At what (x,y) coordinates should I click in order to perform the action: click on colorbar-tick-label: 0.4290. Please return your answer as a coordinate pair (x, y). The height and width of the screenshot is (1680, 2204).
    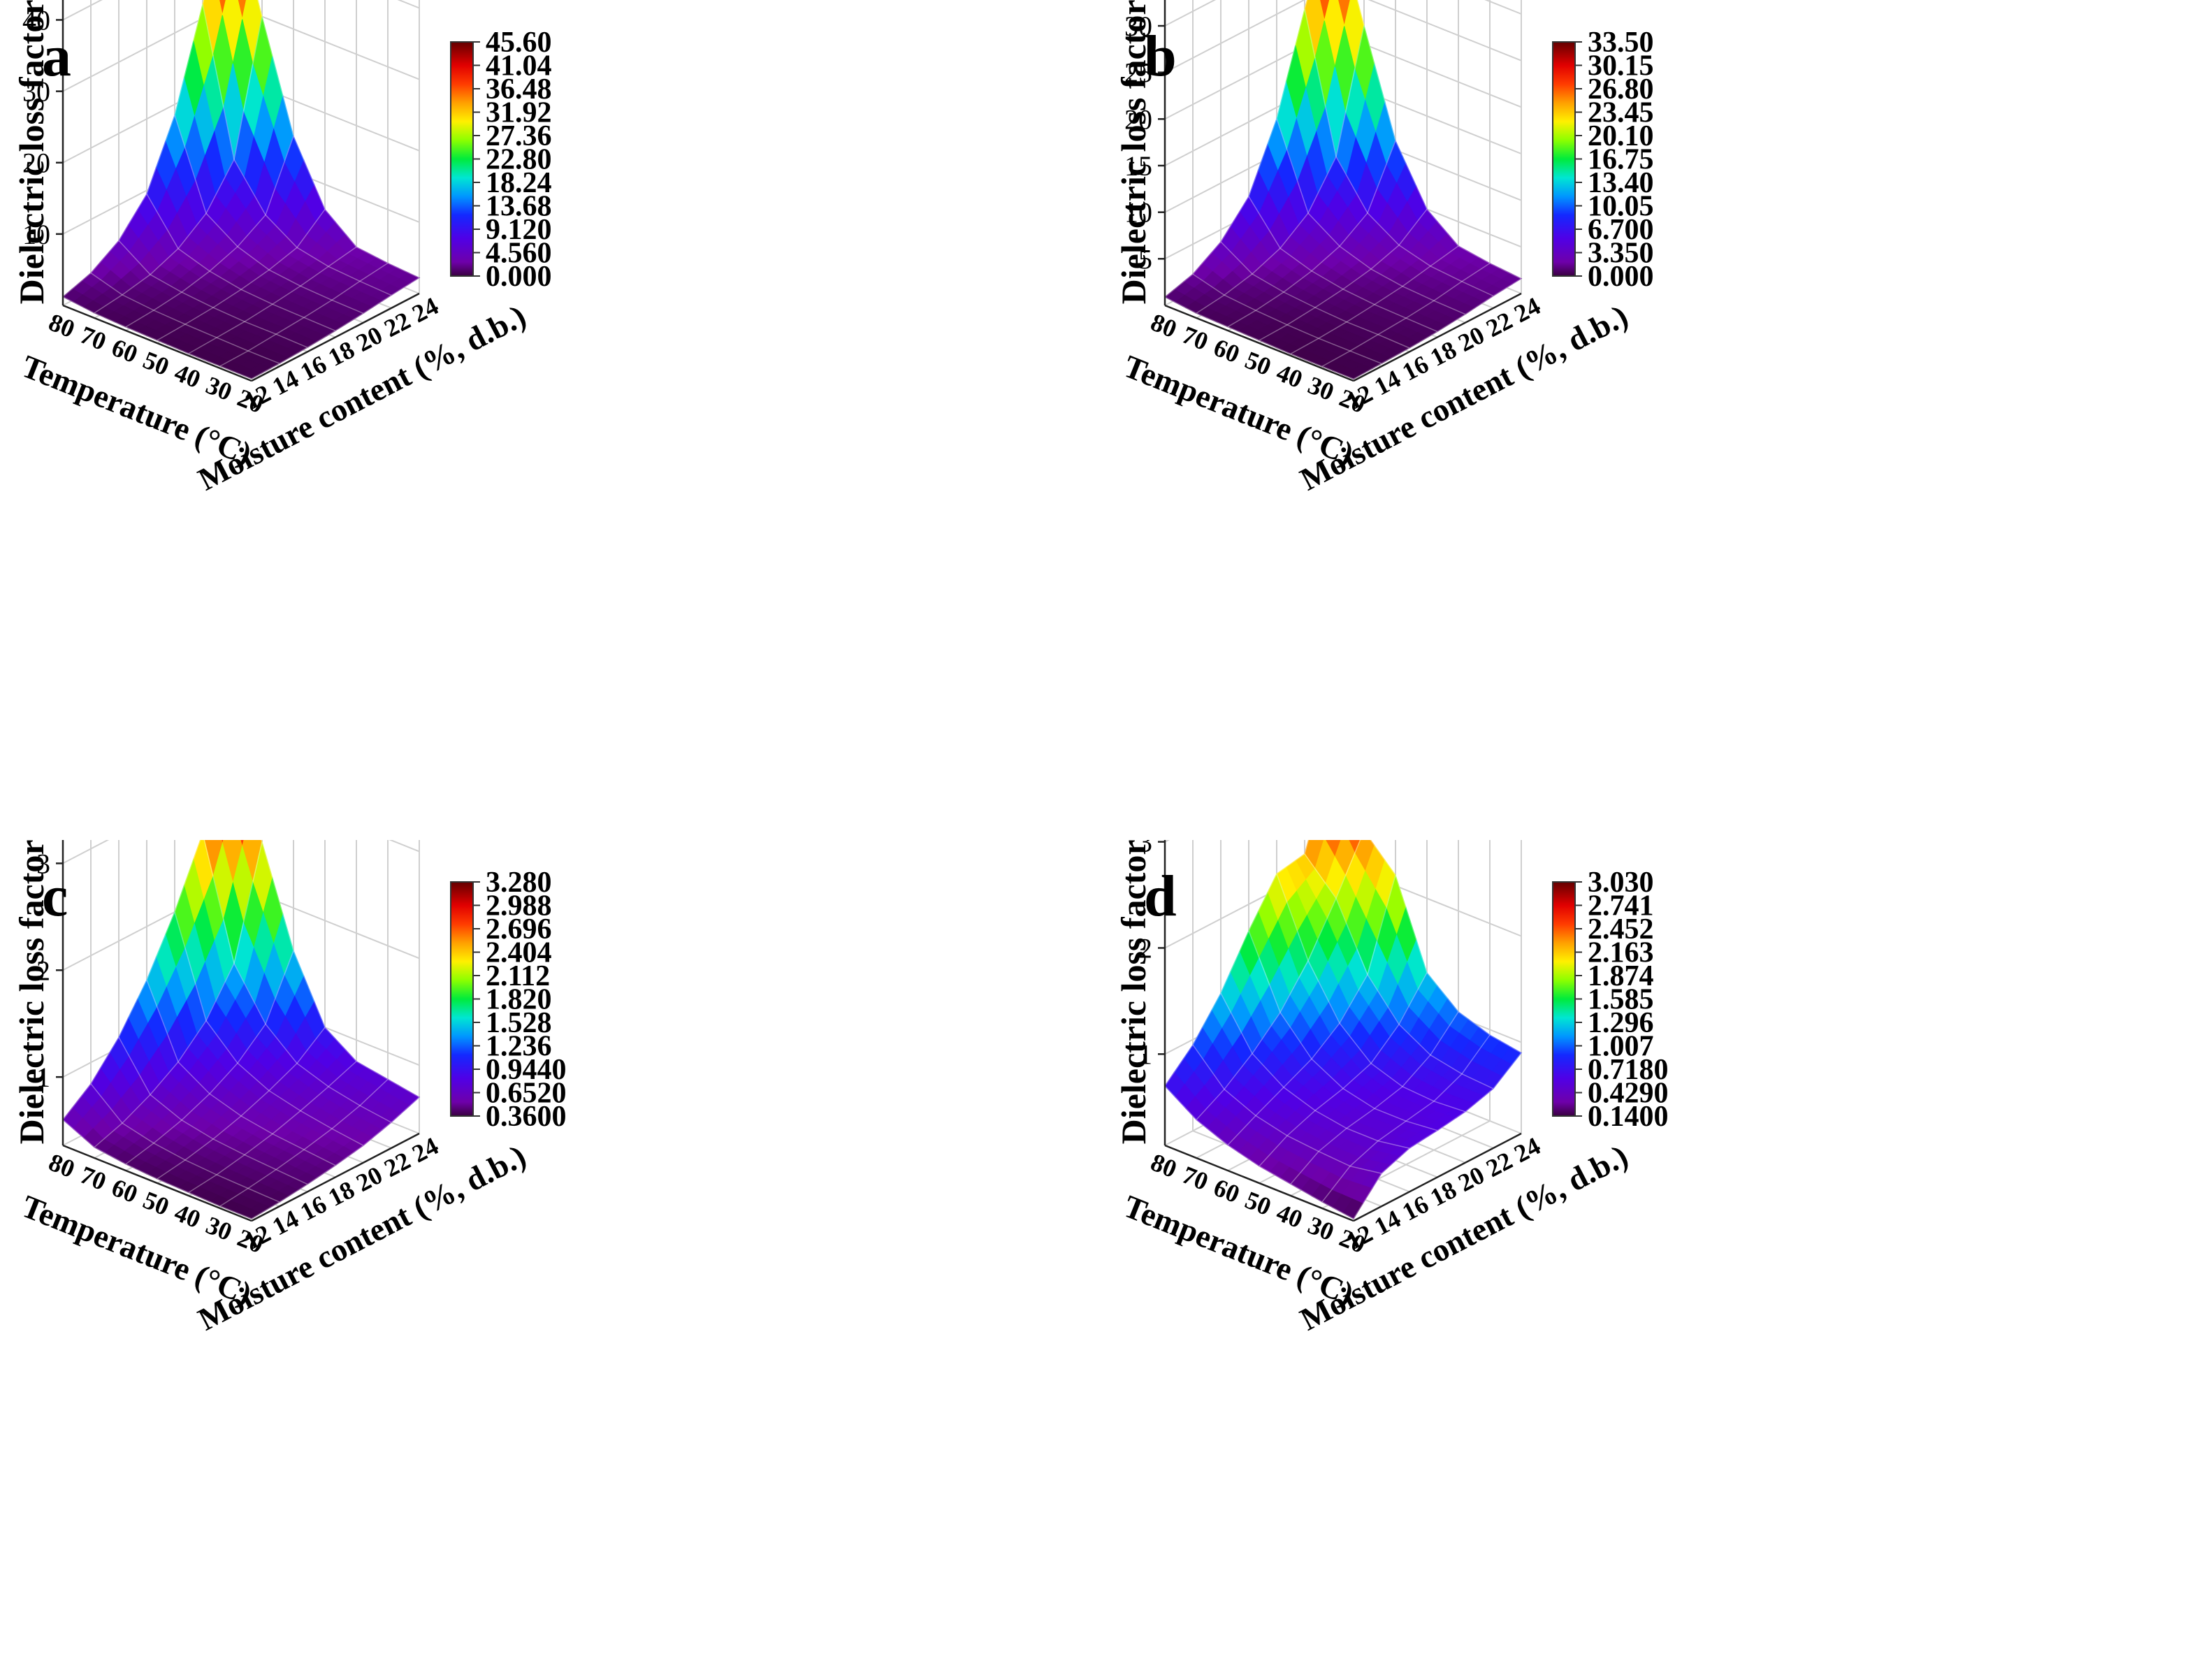
    Looking at the image, I should click on (1629, 1094).